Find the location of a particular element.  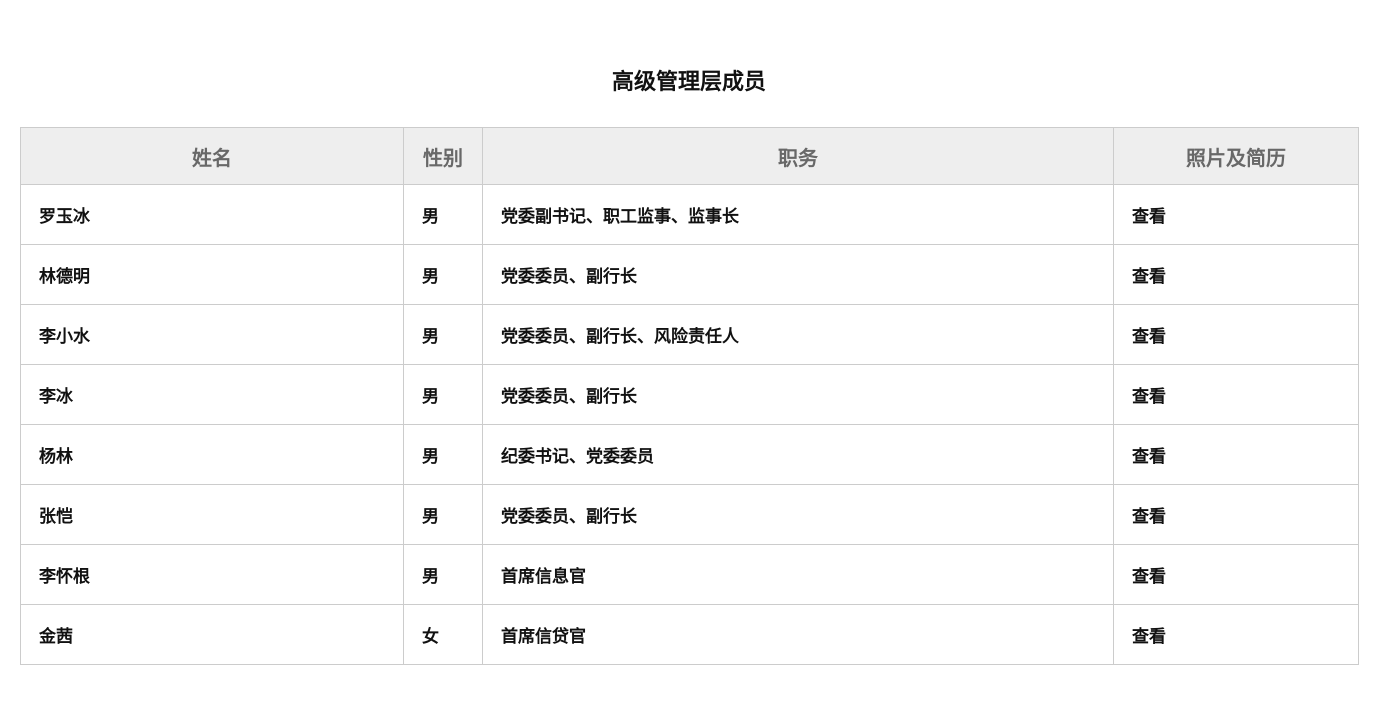

table-row: 李小水 男 党委委员、副行长、风险责任人 查看 is located at coordinates (689, 334).